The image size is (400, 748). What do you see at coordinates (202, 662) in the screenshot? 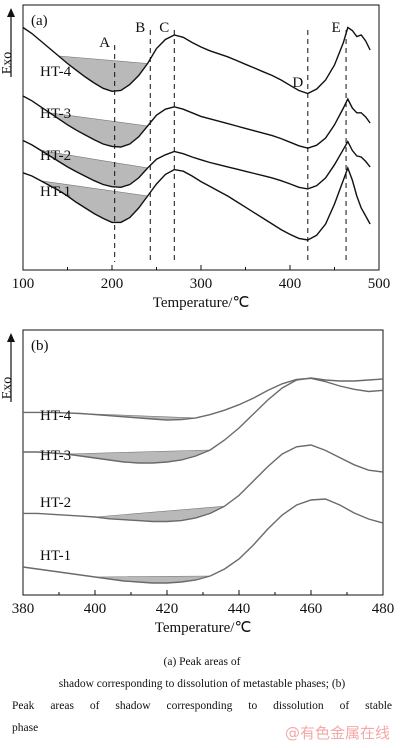
I see `caption-line-1: (a) Peak areas of` at bounding box center [202, 662].